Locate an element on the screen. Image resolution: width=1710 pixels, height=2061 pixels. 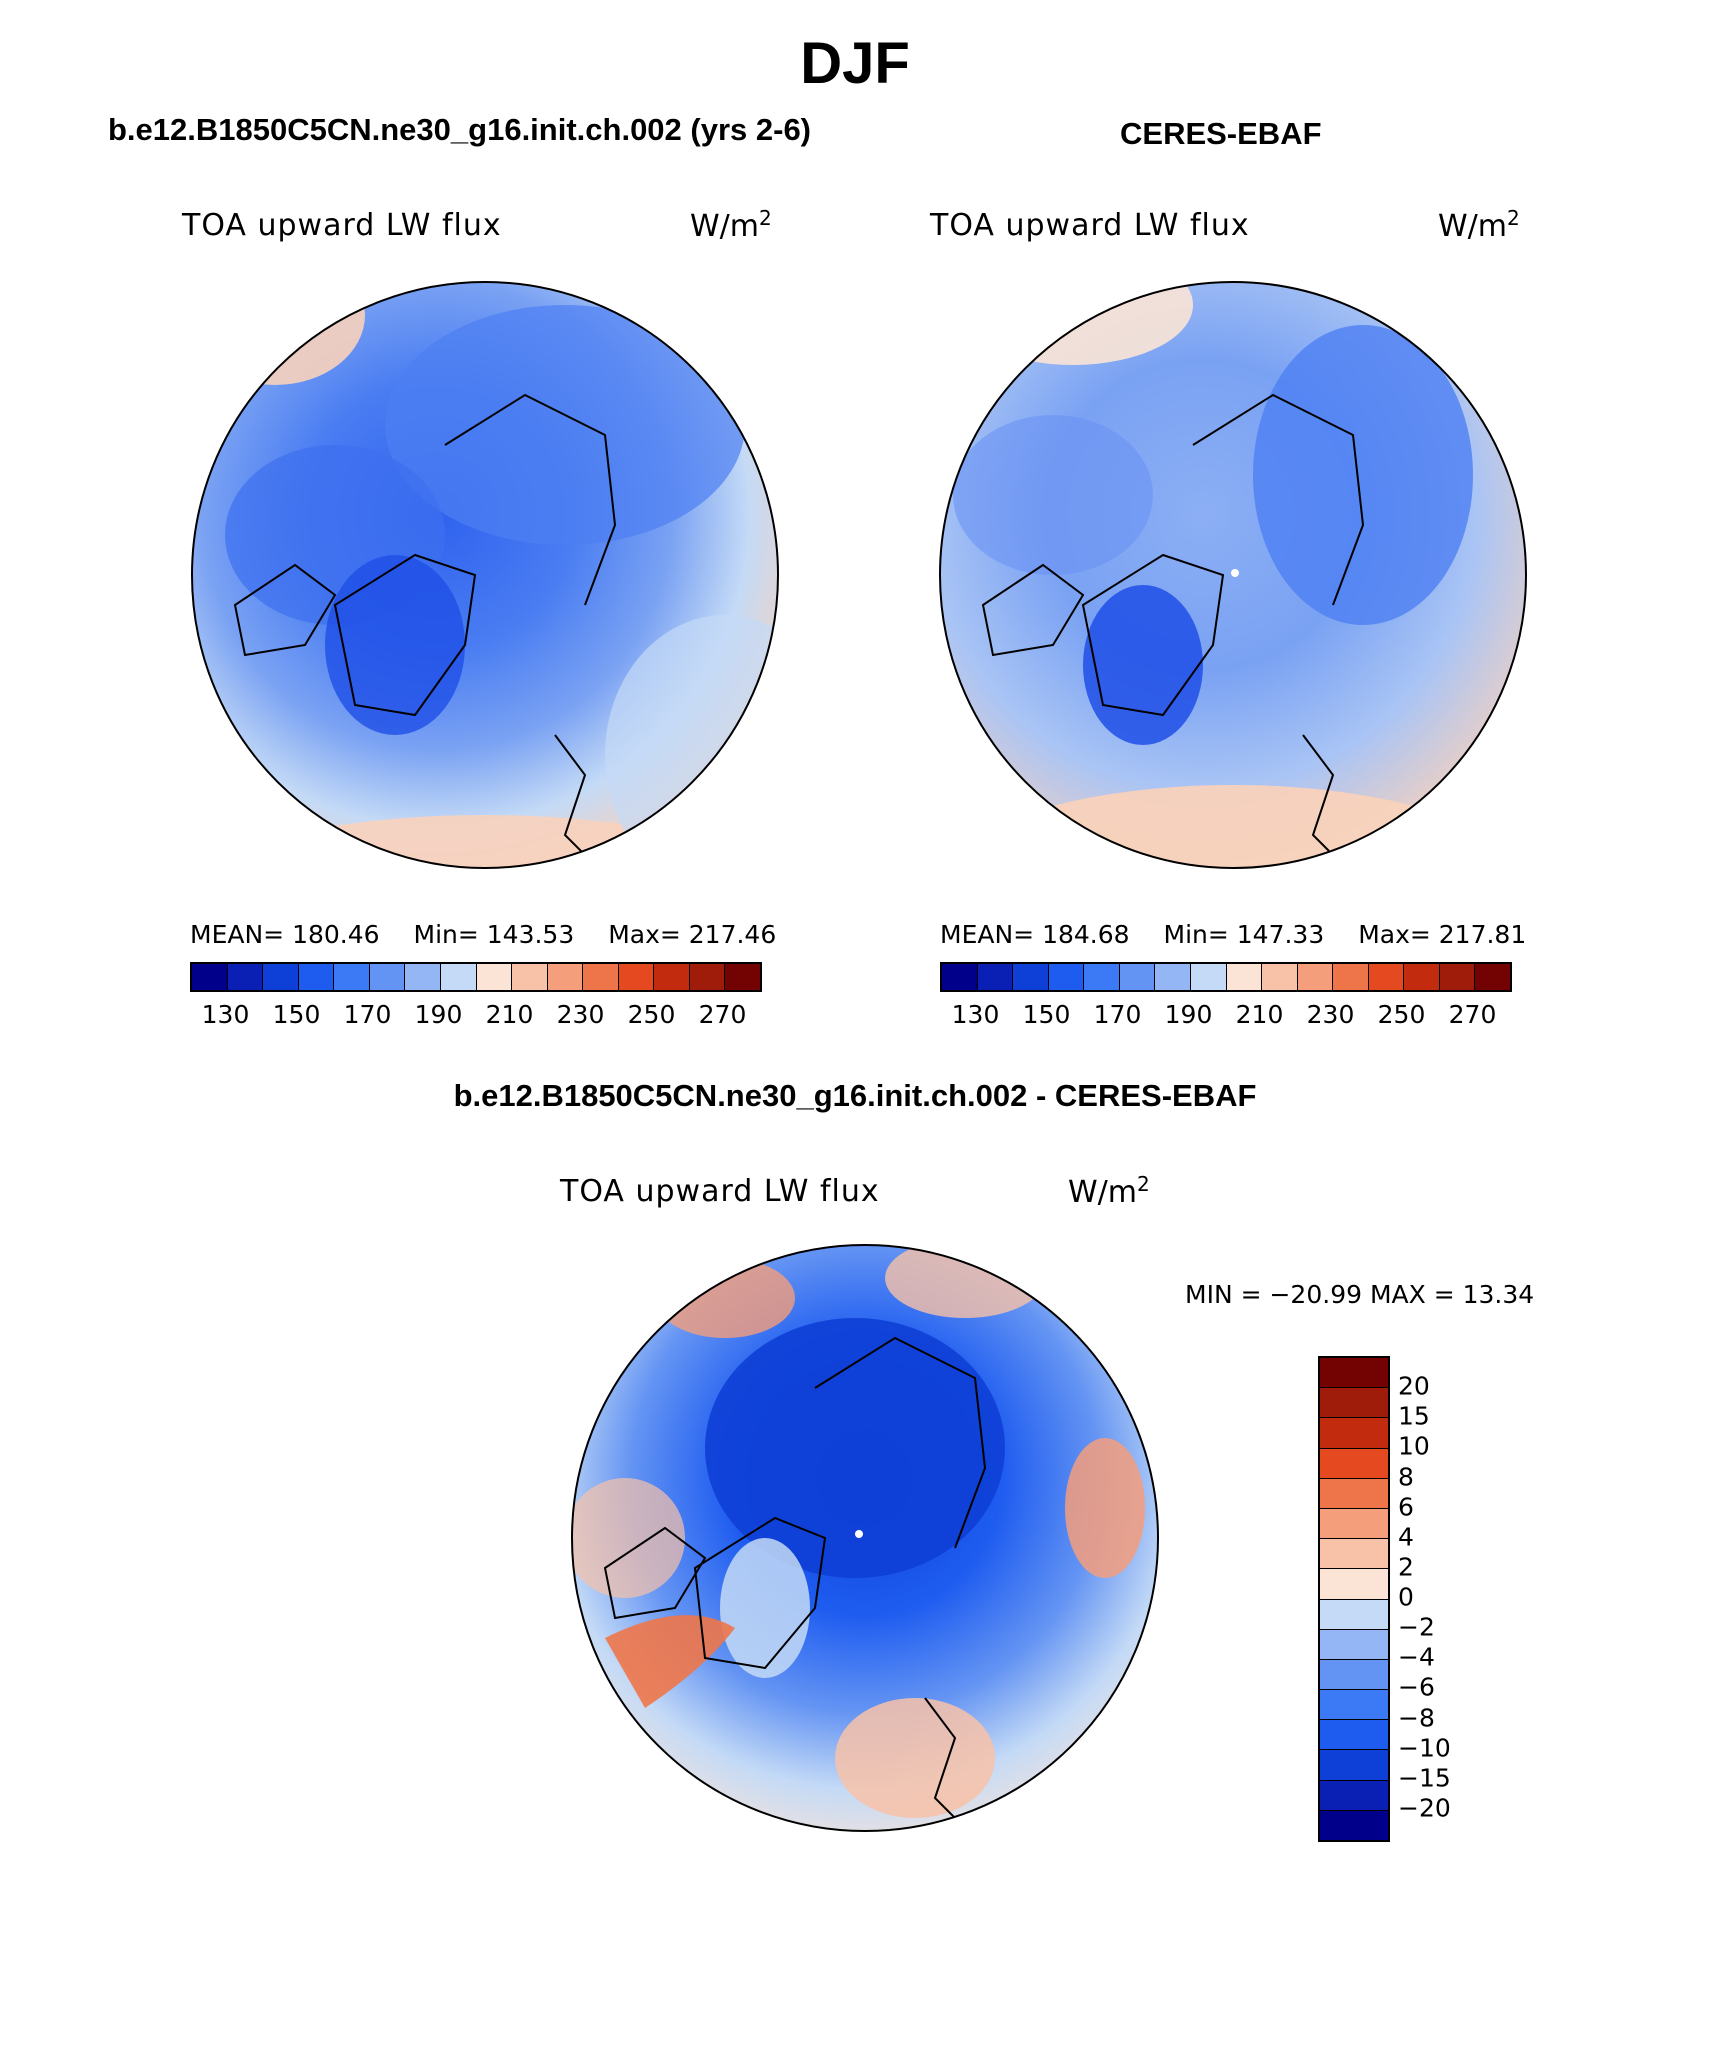
panel2-variable-label: TOA upward LW flux is located at coordinates (1090, 225).